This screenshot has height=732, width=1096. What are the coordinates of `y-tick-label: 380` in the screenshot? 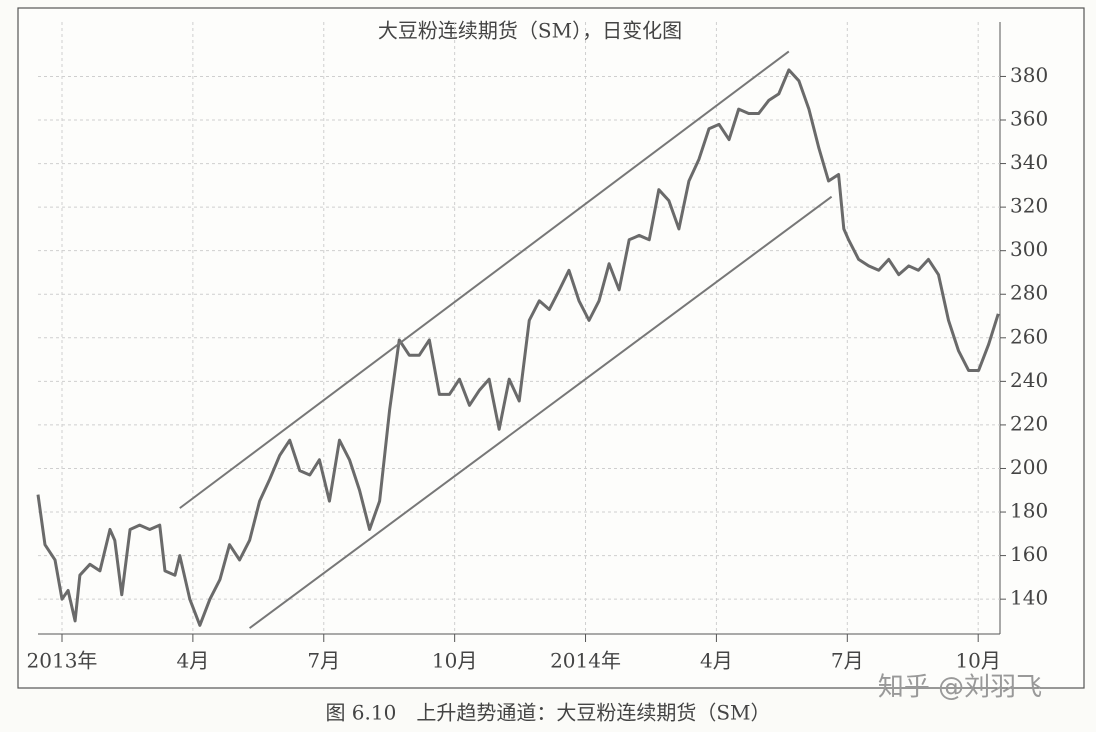 It's located at (1029, 75).